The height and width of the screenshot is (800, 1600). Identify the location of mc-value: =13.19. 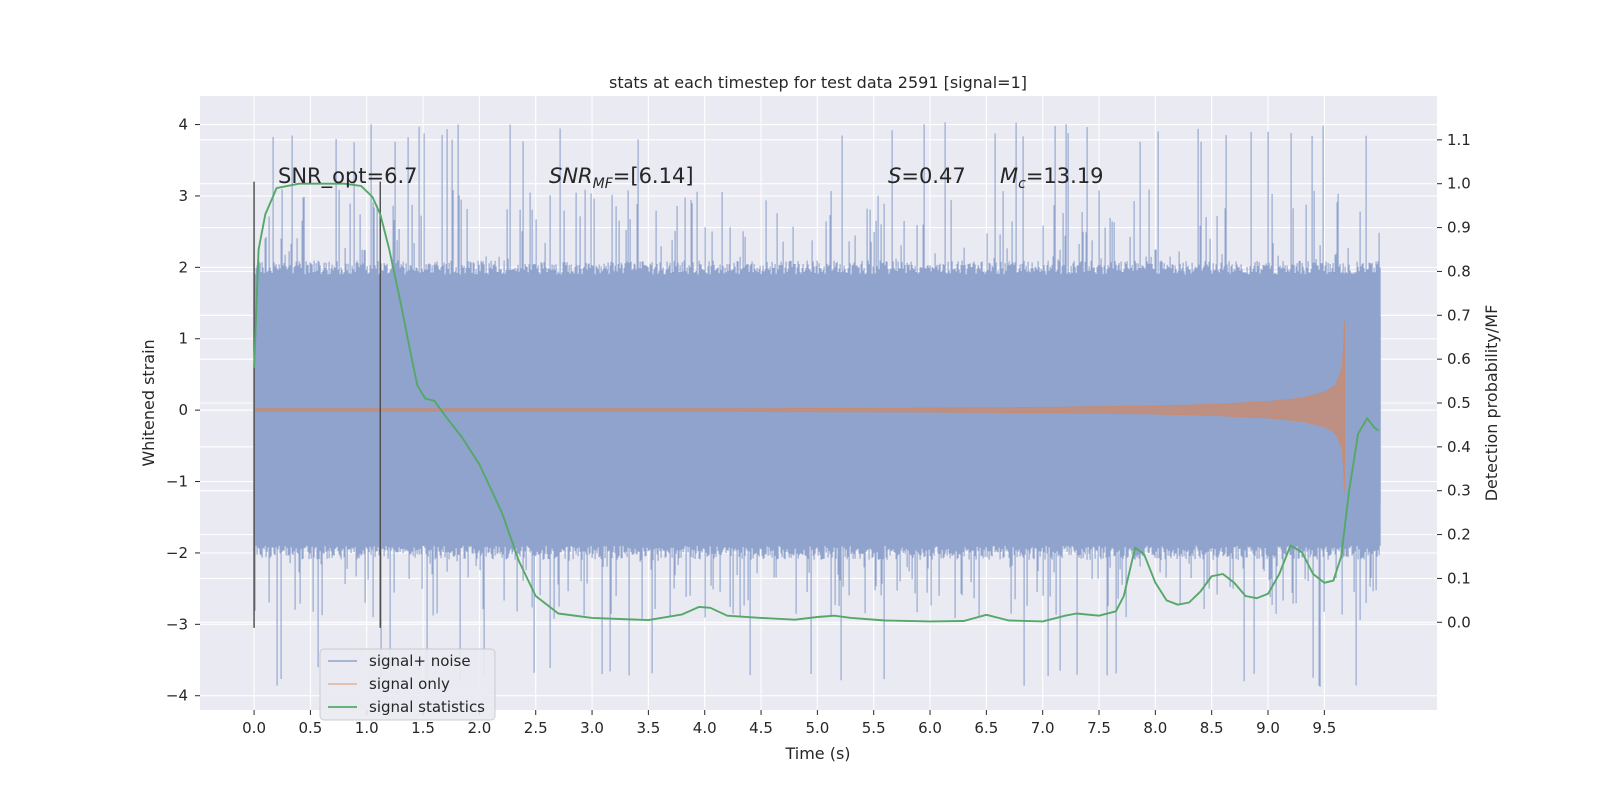
(1065, 176).